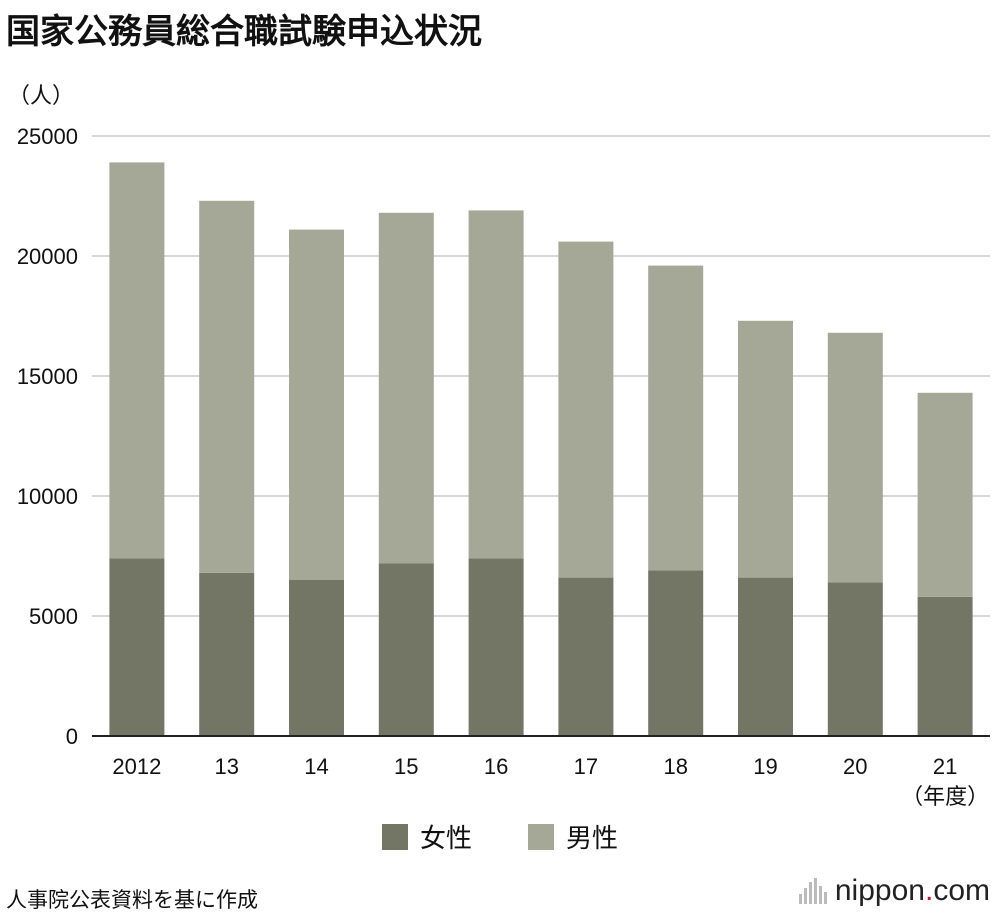  Describe the element at coordinates (132, 900) in the screenshot. I see `source-note: 人事院公表資料を基に作成` at that location.